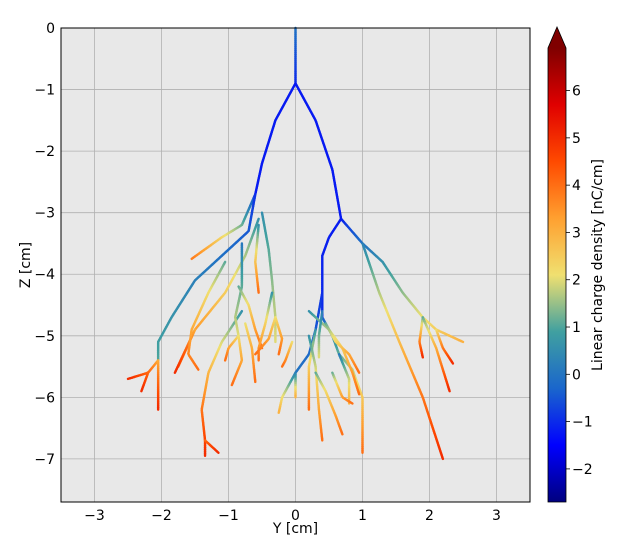 The image size is (623, 559). I want to click on colorbar-label: Linear charge density [nC/cm], so click(598, 265).